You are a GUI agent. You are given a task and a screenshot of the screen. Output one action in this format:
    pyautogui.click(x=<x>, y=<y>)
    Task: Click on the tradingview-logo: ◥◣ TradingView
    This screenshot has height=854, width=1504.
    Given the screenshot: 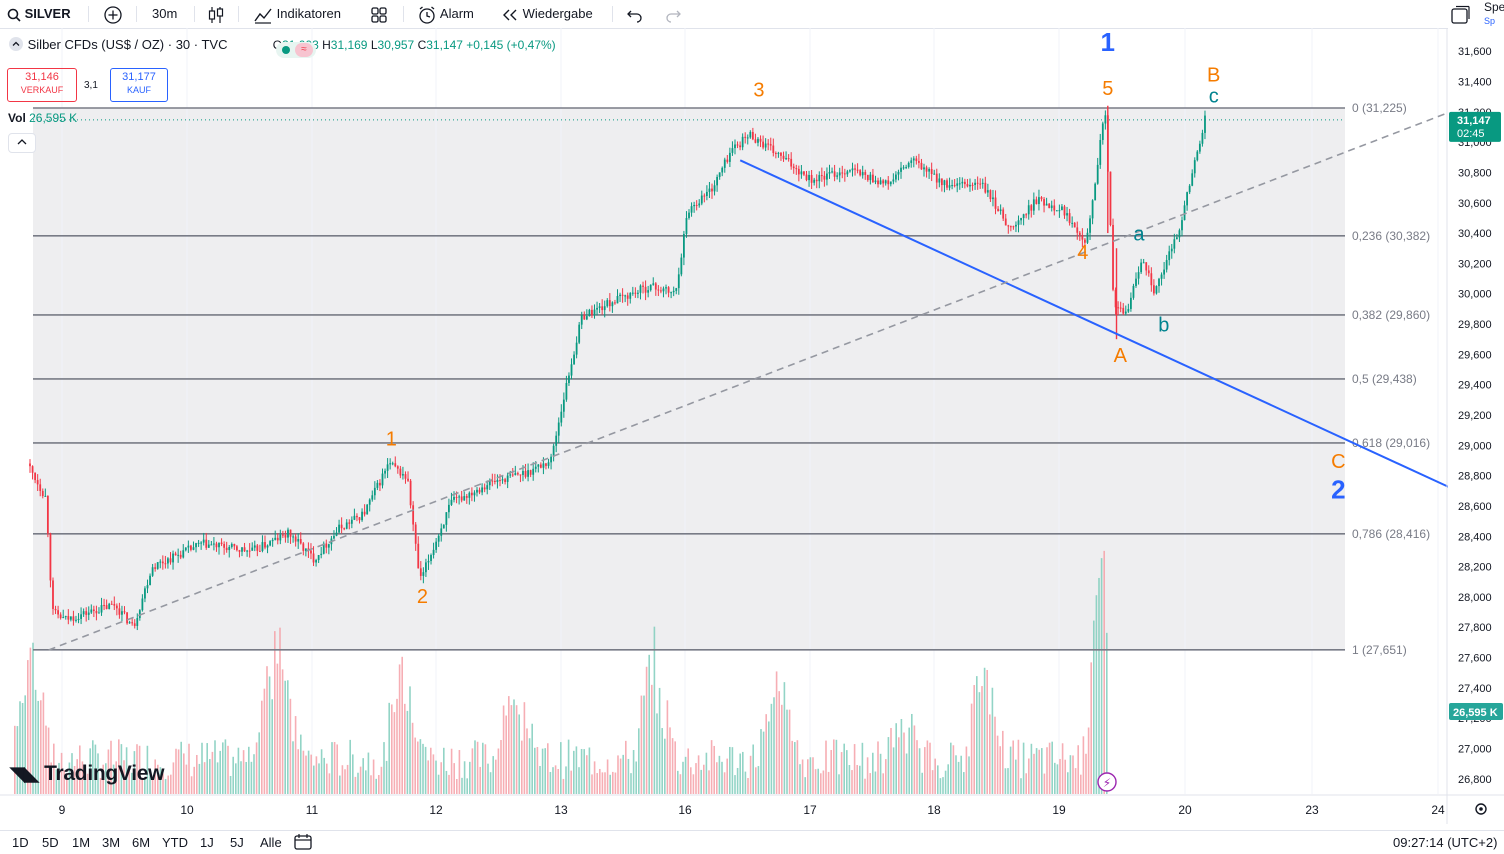 What is the action you would take?
    pyautogui.click(x=87, y=774)
    